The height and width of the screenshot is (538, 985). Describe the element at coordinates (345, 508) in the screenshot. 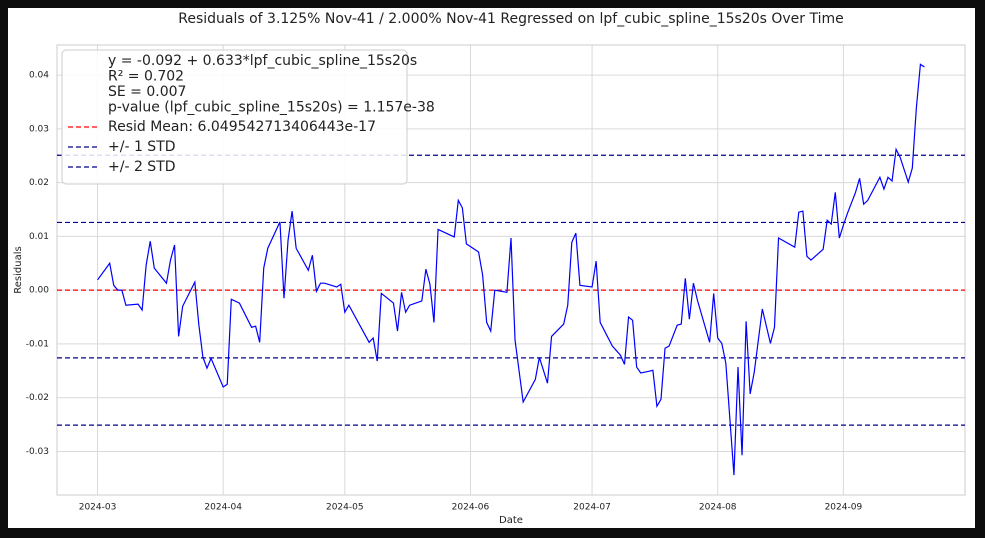

I see `x-tick-label: 2024-05` at that location.